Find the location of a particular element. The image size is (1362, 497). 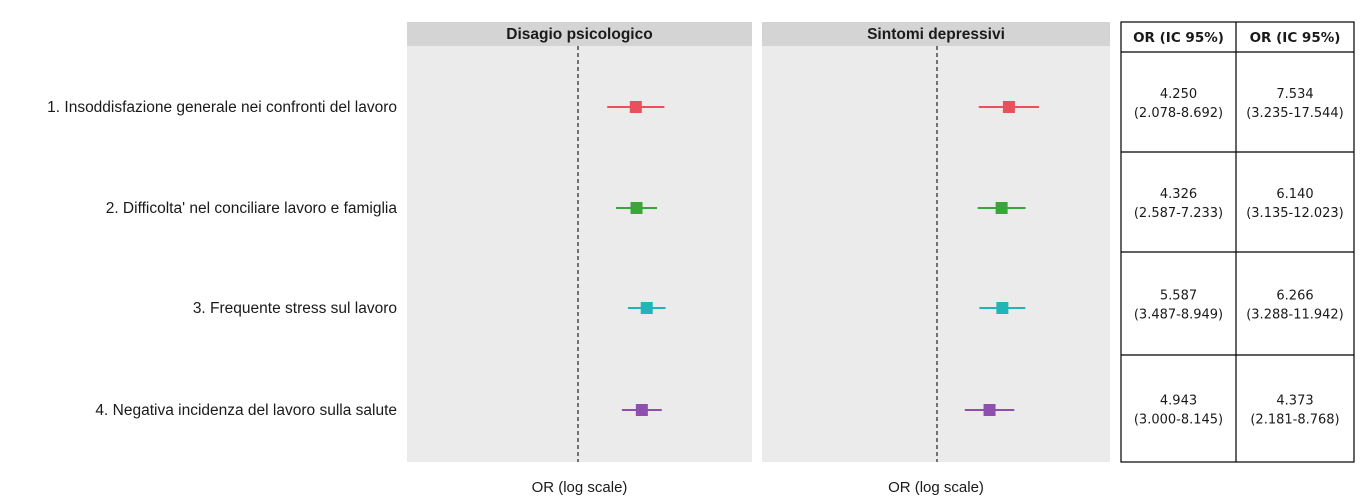

table-cell-ci: (3.135-12.023) is located at coordinates (1295, 213).